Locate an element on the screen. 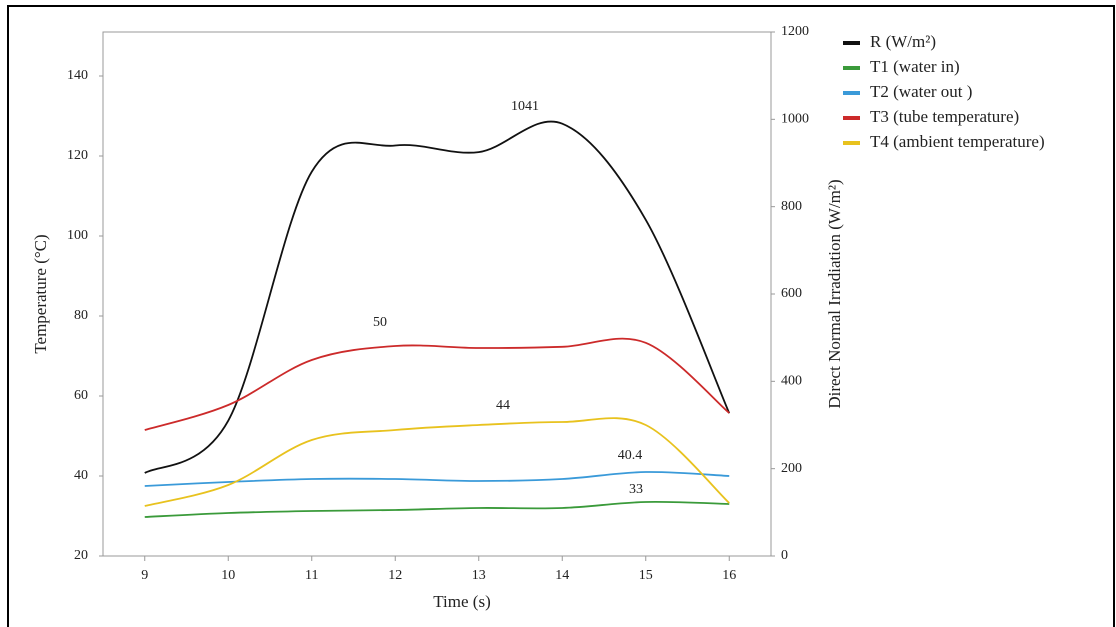 The height and width of the screenshot is (627, 1116). y2-tick-label: 800 is located at coordinates (791, 206).